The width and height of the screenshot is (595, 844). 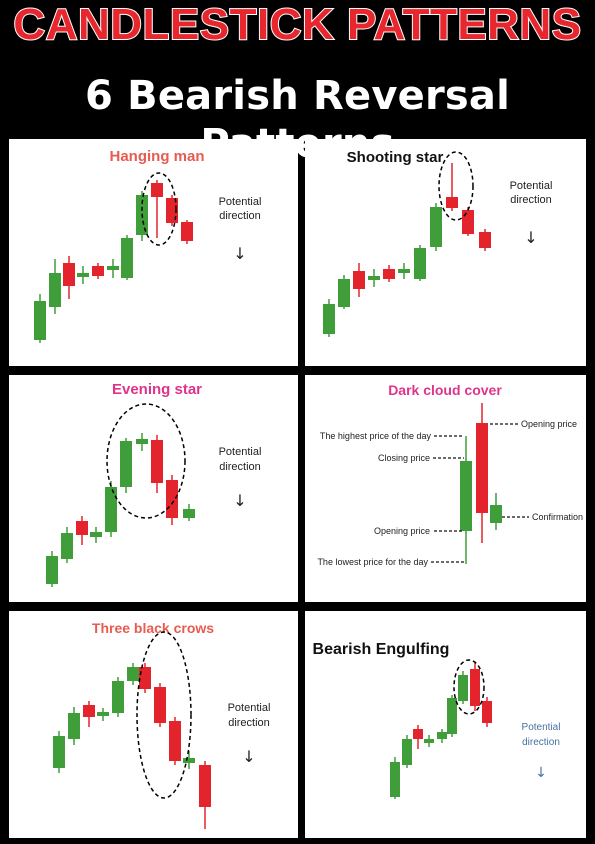 I want to click on panel-evening-star: Evening star Potential direction ↓, so click(x=153, y=488).